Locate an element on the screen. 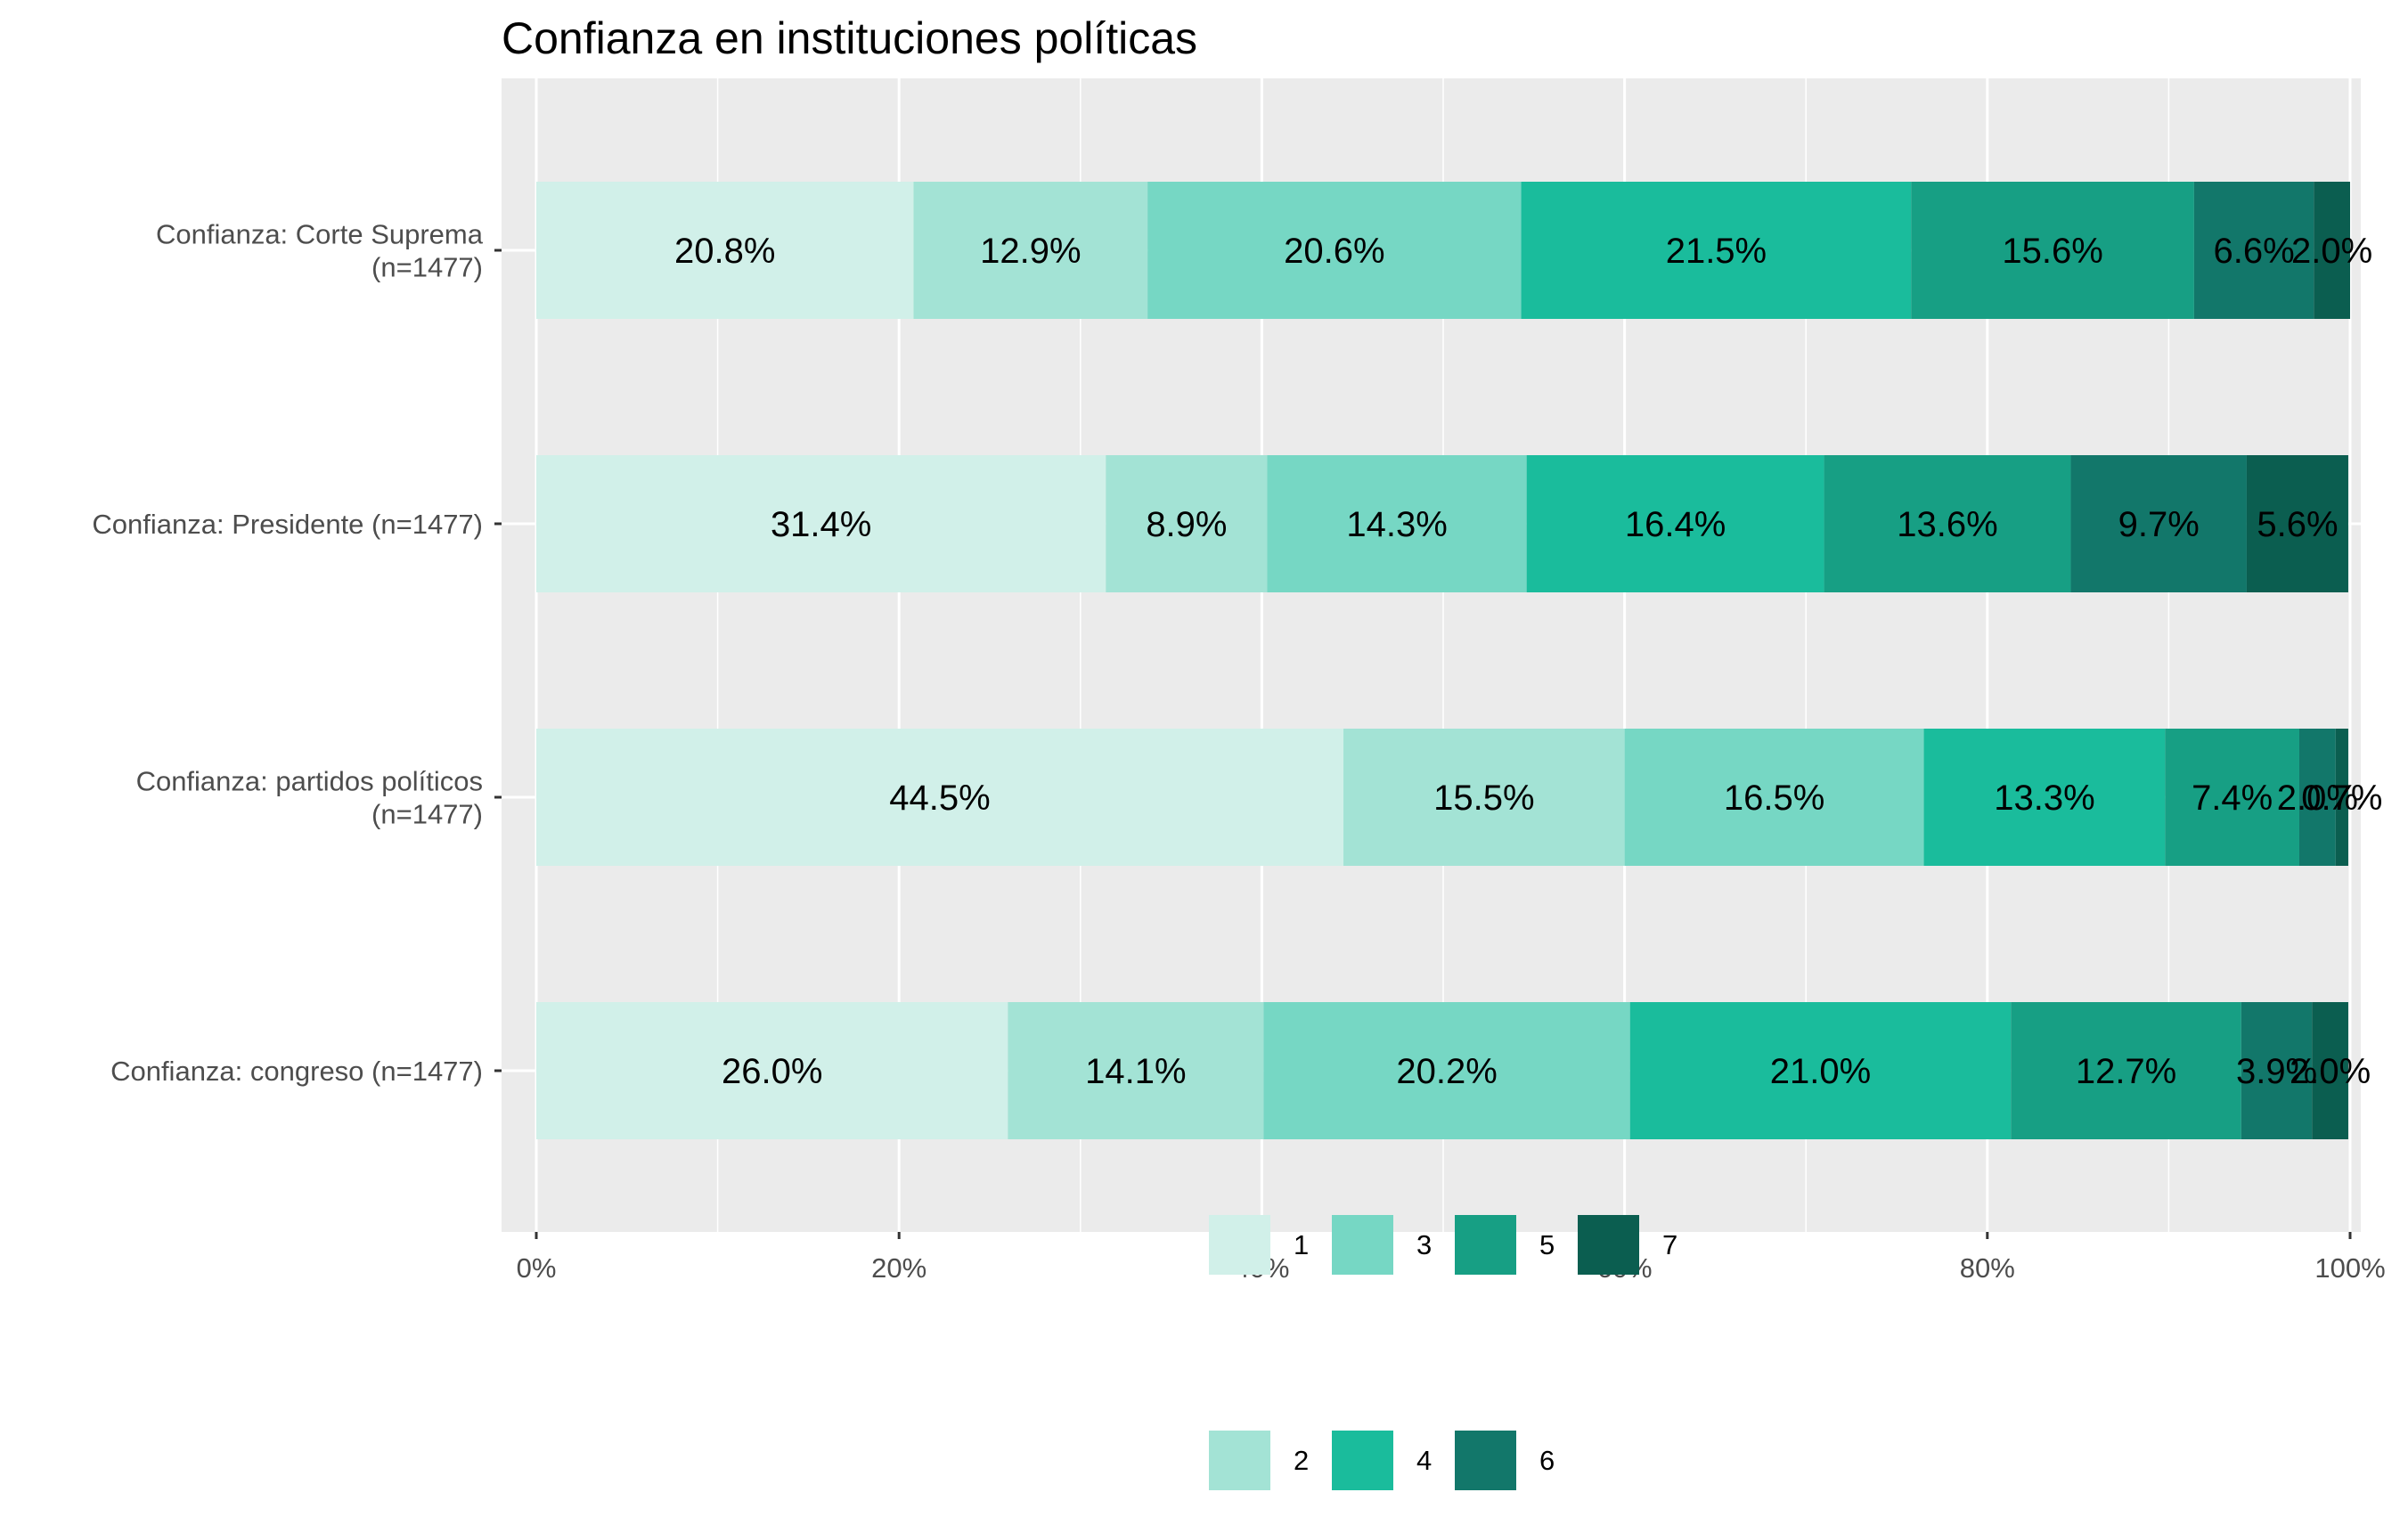 The width and height of the screenshot is (2408, 1533). data-label: 13.3% is located at coordinates (2044, 798).